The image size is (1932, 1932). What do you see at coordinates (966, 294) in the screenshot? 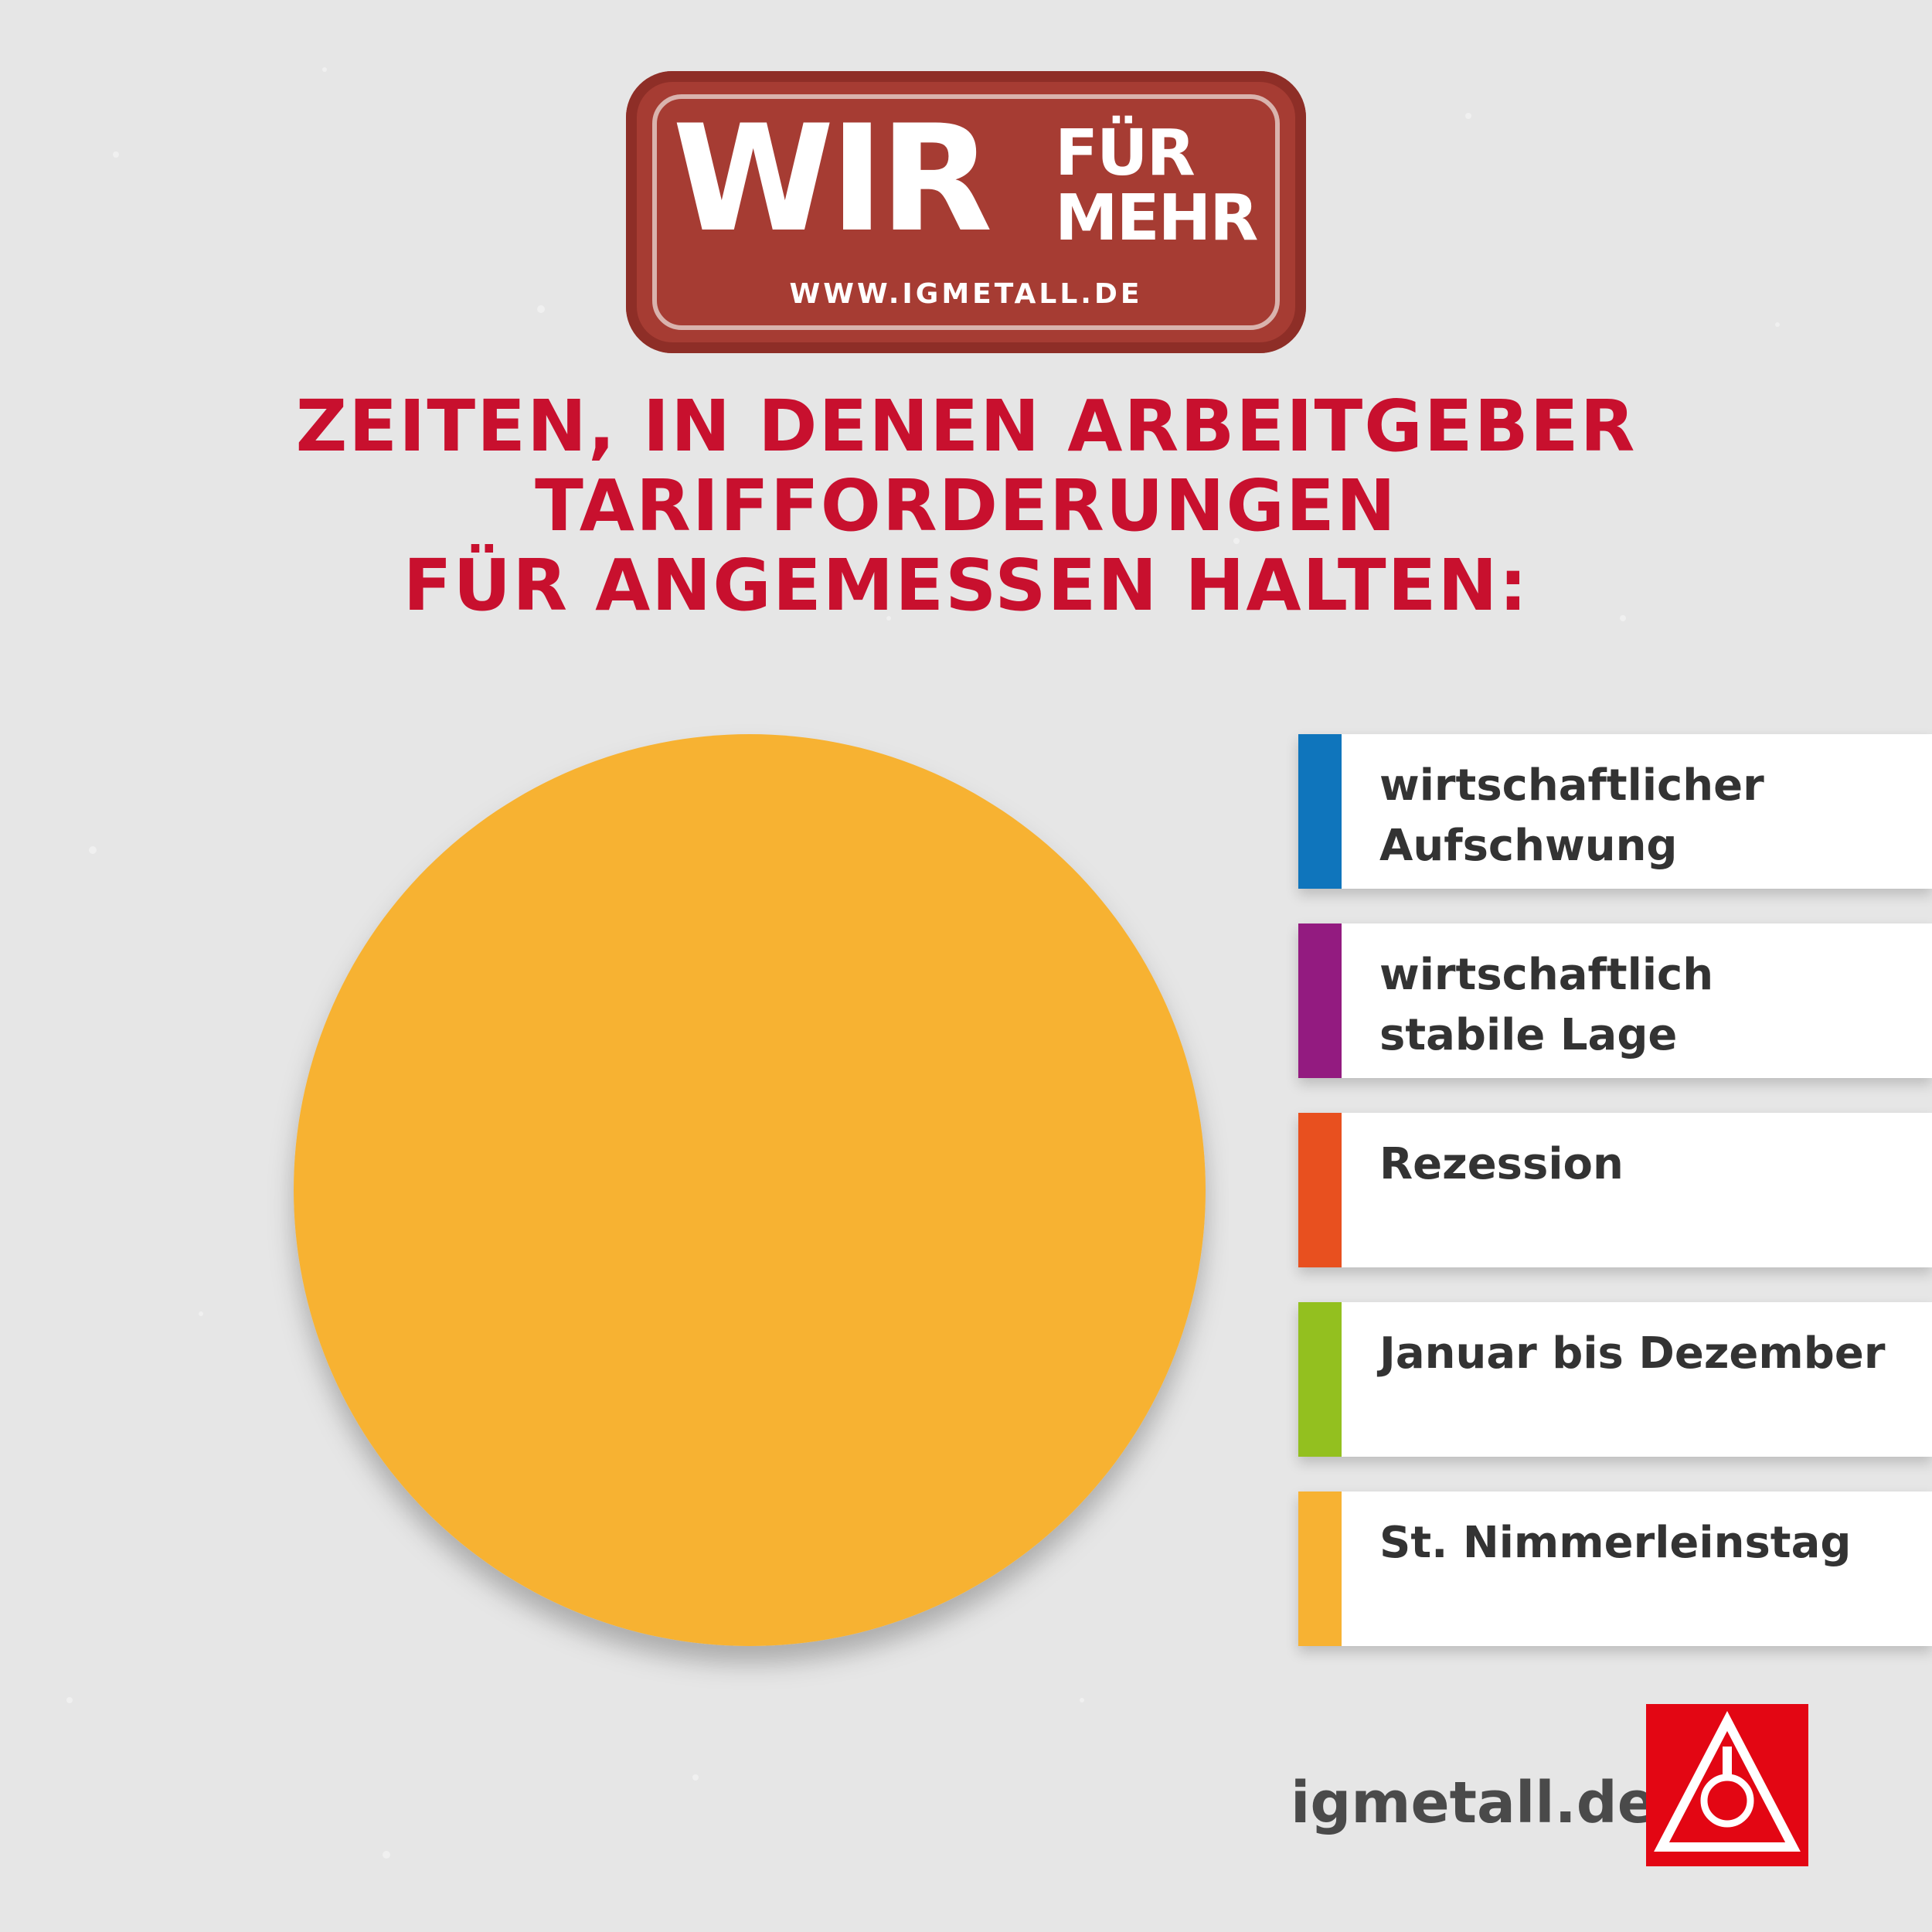
I see `stamp-url: WWW.IGMETALL.DE` at bounding box center [966, 294].